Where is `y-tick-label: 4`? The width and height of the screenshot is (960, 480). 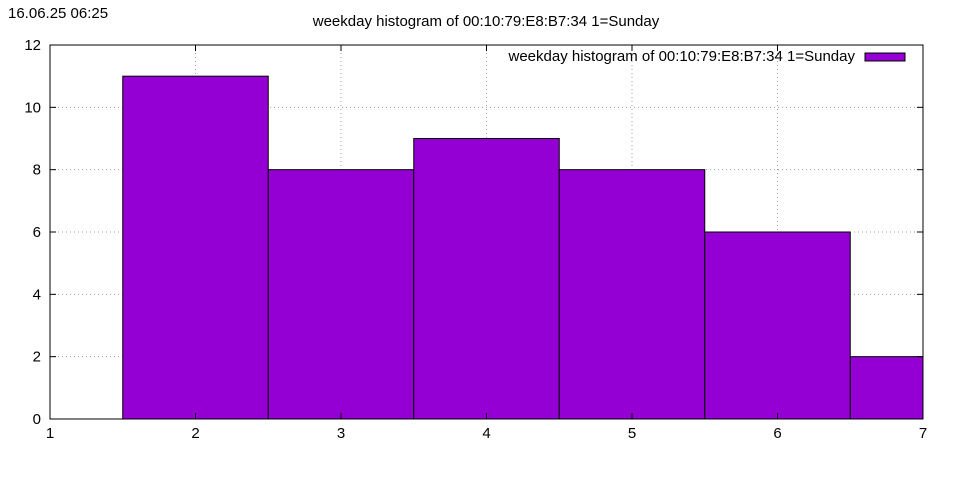
y-tick-label: 4 is located at coordinates (37, 294).